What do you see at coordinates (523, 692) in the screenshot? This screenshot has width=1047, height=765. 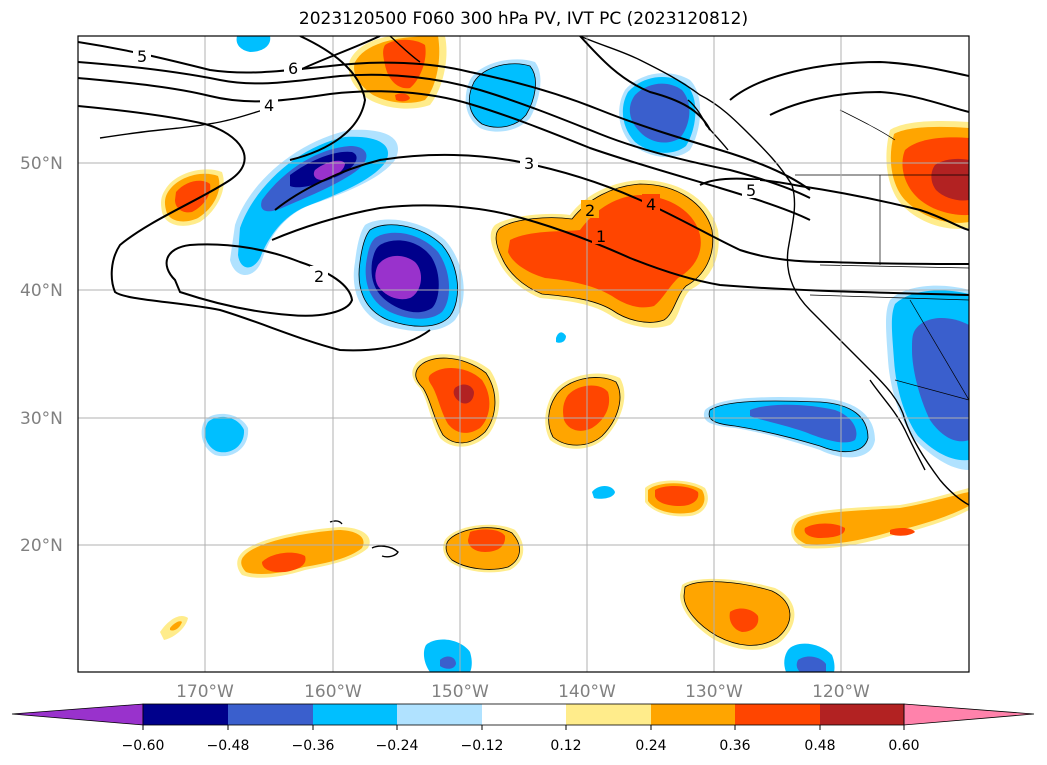 I see `lon-labels: 170°W 160°W 150°W 140°W 130°W 120°W` at bounding box center [523, 692].